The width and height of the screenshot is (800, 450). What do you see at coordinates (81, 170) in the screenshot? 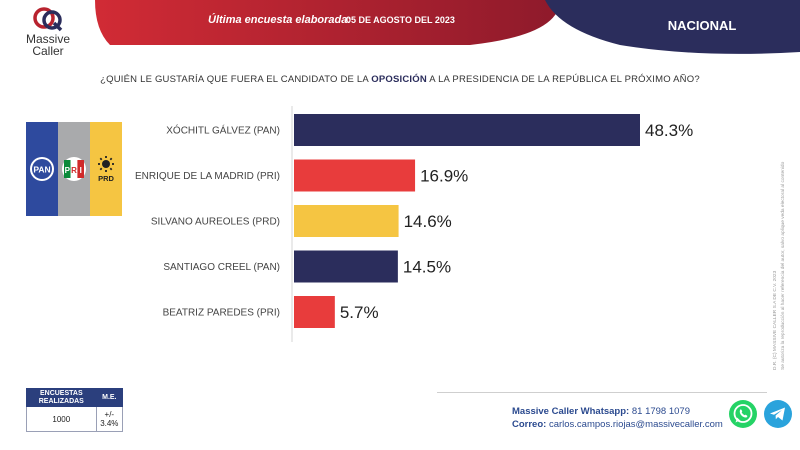
I see `pri-letter-i: I` at bounding box center [81, 170].